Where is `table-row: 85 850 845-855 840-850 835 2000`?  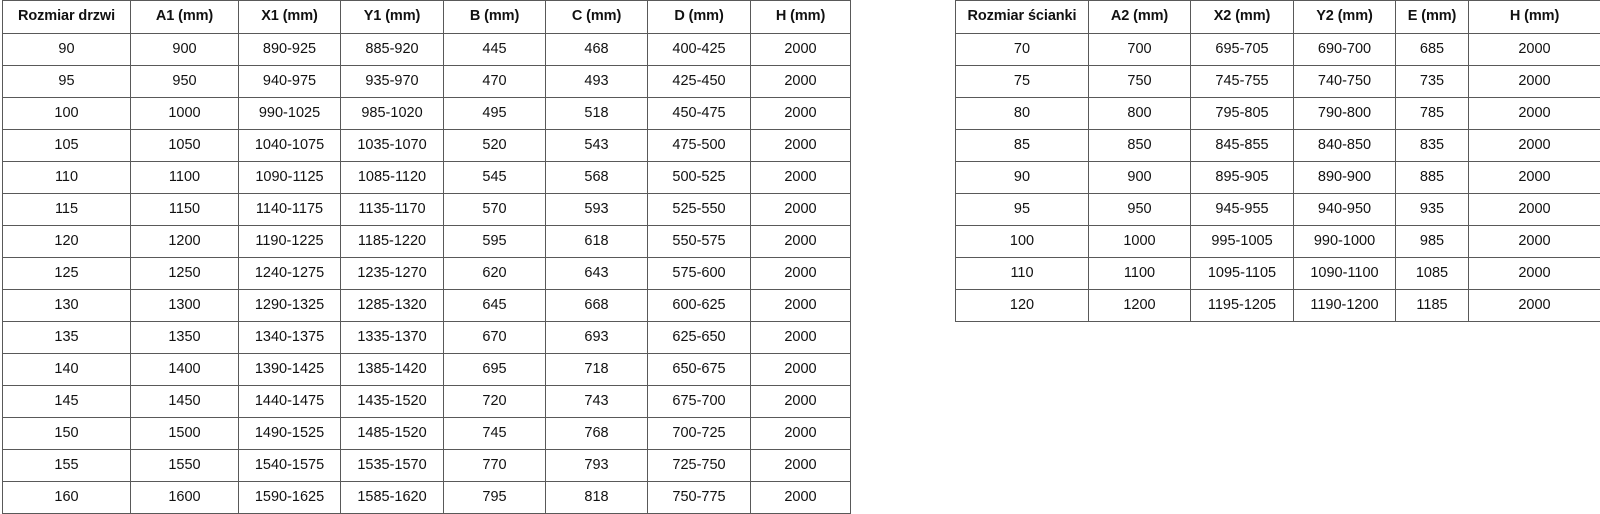
table-row: 85 850 845-855 840-850 835 2000 is located at coordinates (1277, 145).